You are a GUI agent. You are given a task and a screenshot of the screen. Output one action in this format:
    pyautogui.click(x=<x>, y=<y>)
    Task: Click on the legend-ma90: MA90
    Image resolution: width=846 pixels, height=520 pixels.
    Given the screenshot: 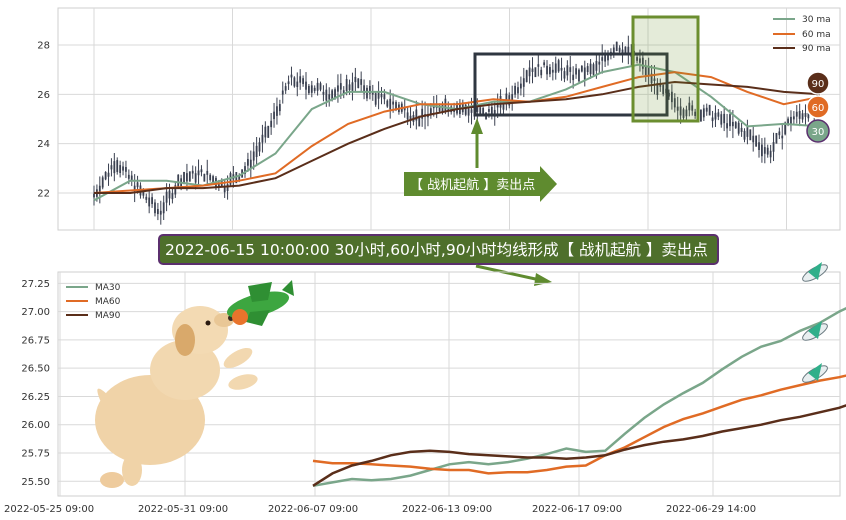 What is the action you would take?
    pyautogui.click(x=108, y=316)
    